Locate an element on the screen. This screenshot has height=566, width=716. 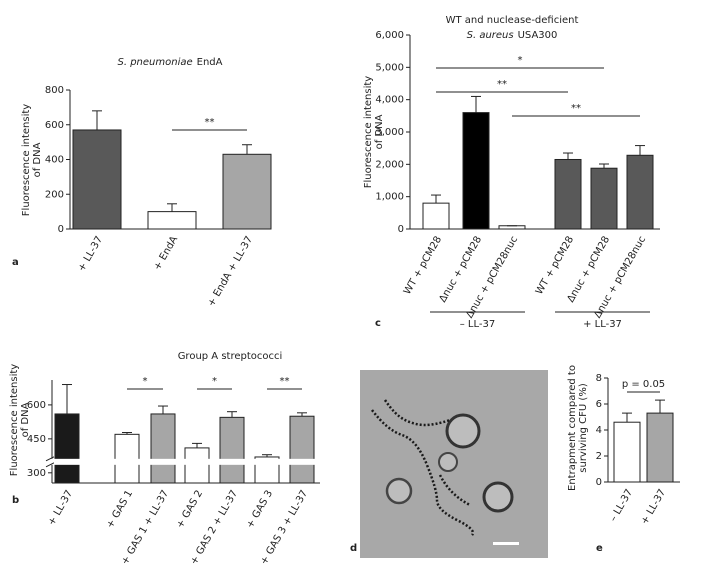
y-tick-label: 2 is located at coordinates (599, 456).